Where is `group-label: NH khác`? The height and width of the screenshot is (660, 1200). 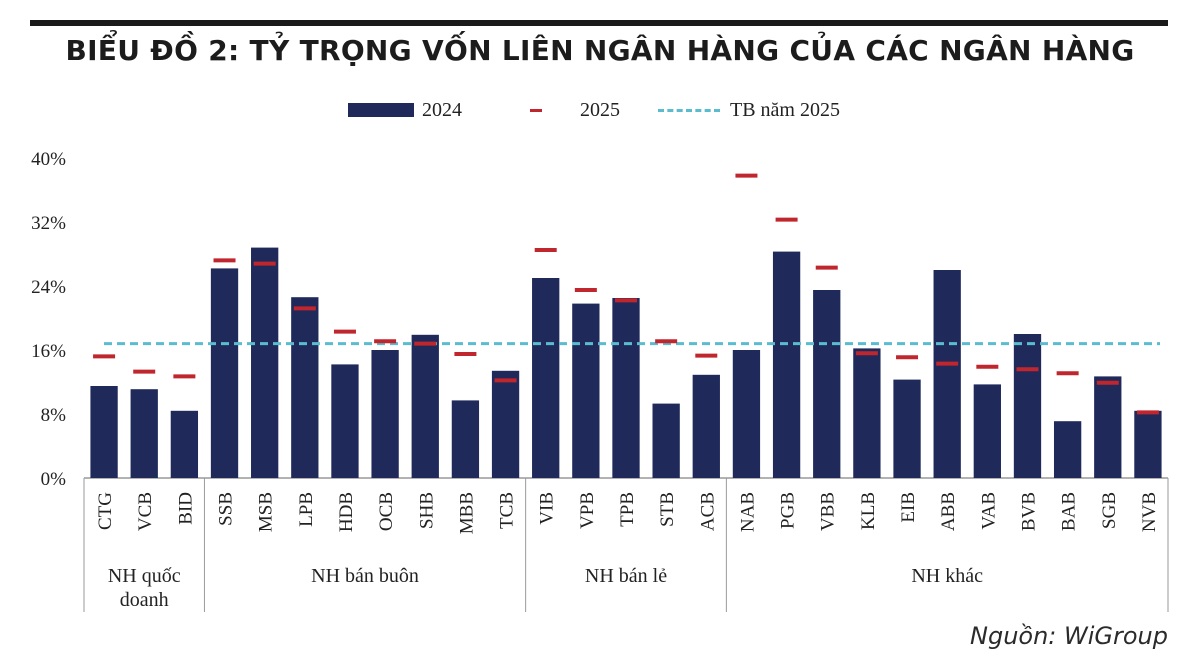
group-label: NH khác is located at coordinates (947, 576).